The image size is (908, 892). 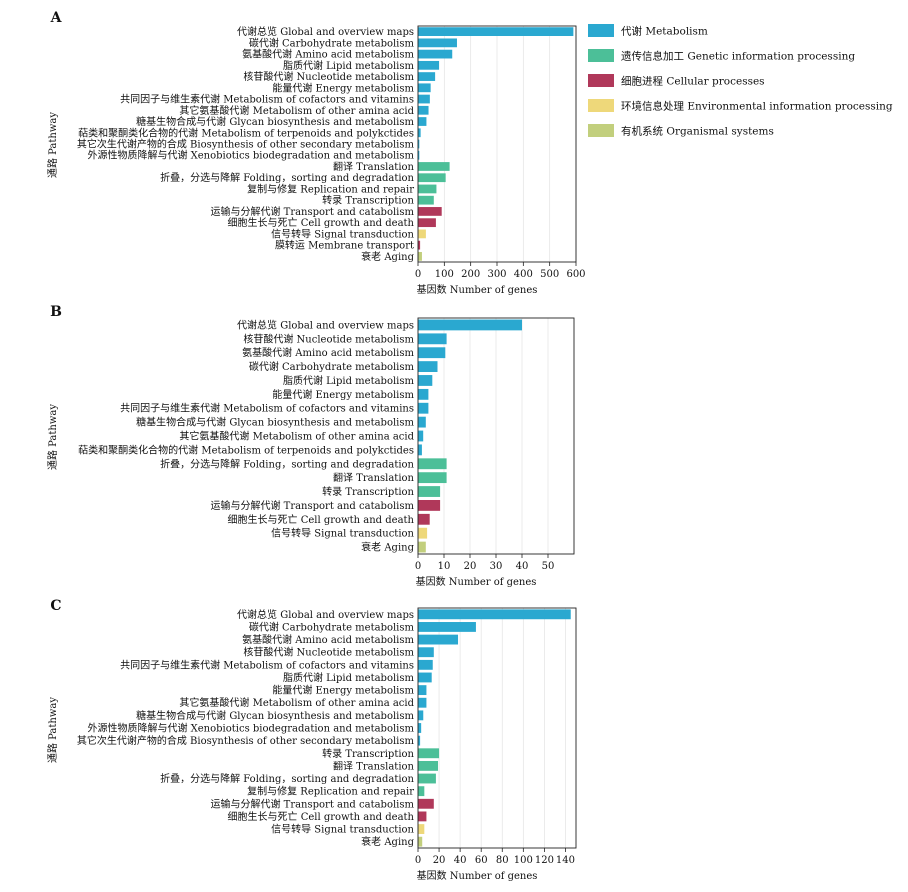 I want to click on x-tick-label: 50, so click(x=548, y=566).